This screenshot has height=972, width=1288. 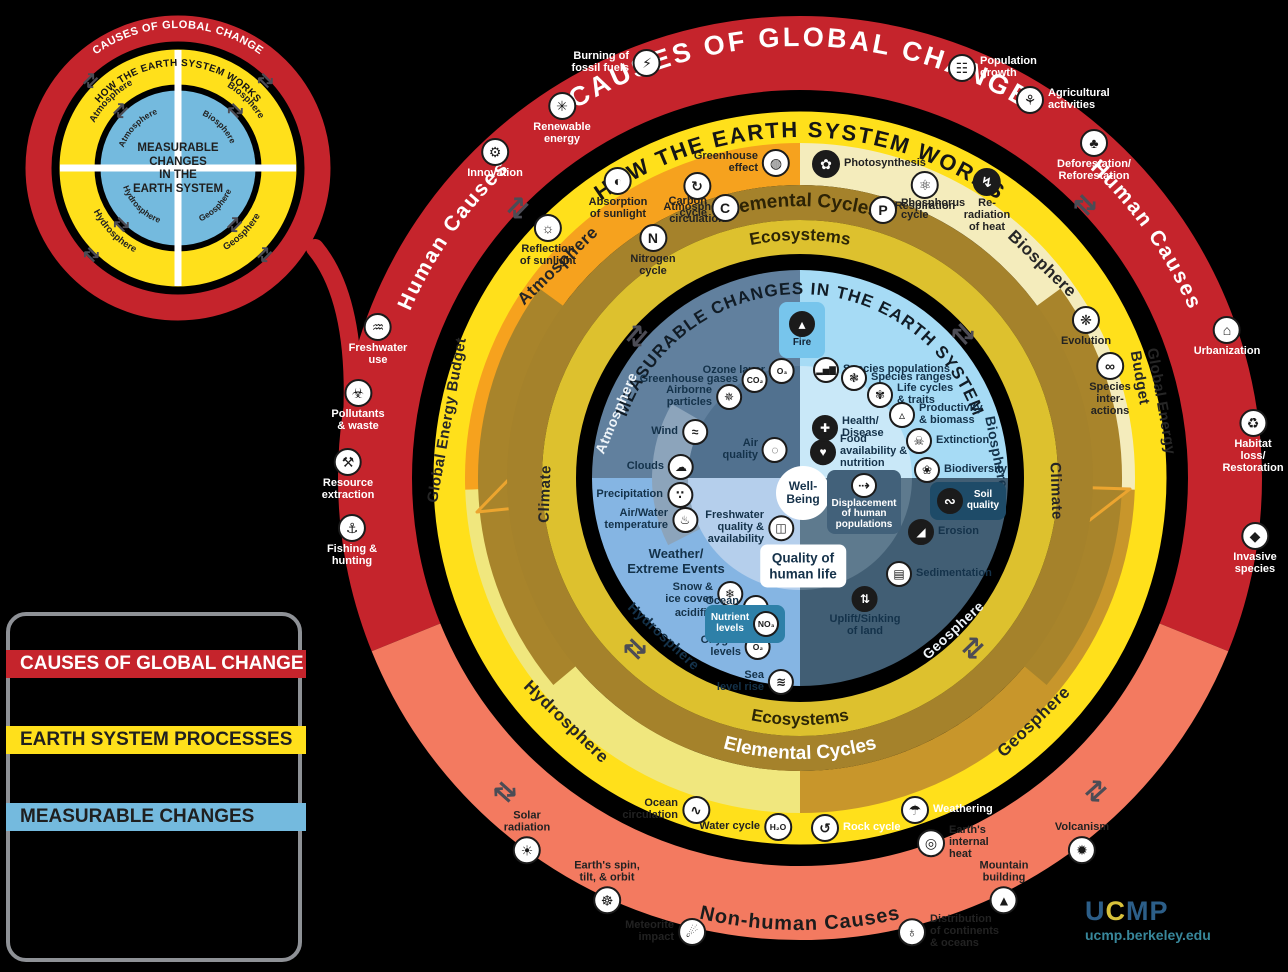 I want to click on item-precipitation: Precipitation ∵, so click(x=644, y=495).